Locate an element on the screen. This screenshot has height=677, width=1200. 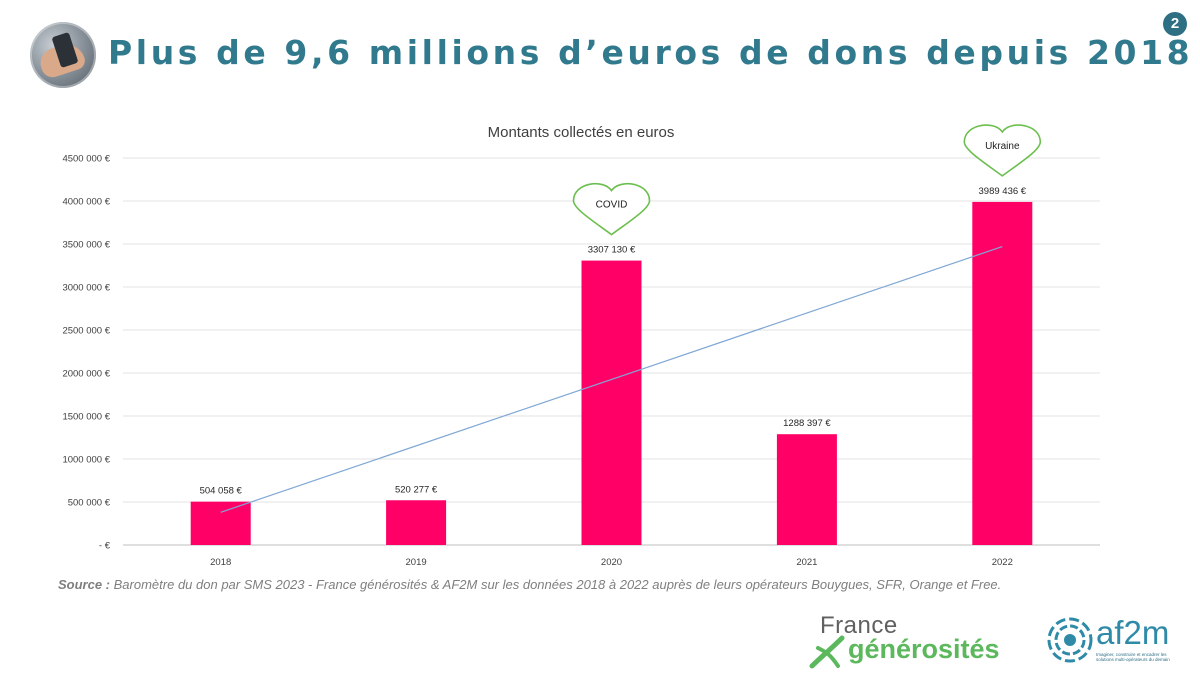
annotation-label: Ukraine is located at coordinates (1002, 146).